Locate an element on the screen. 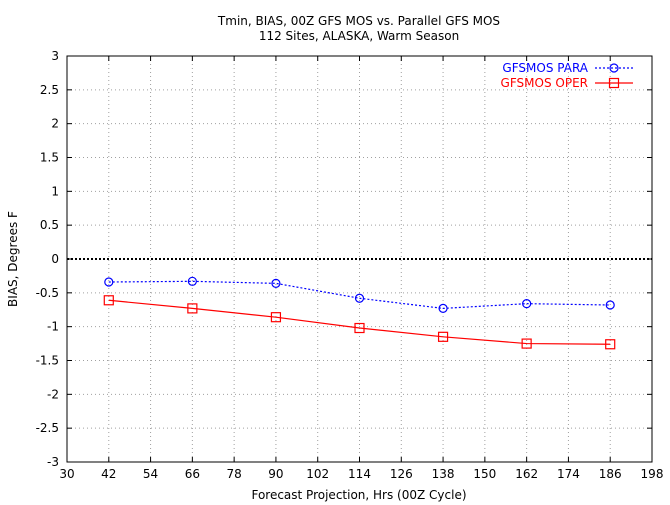 This screenshot has height=505, width=670. y-tick-label: -2 is located at coordinates (53, 394).